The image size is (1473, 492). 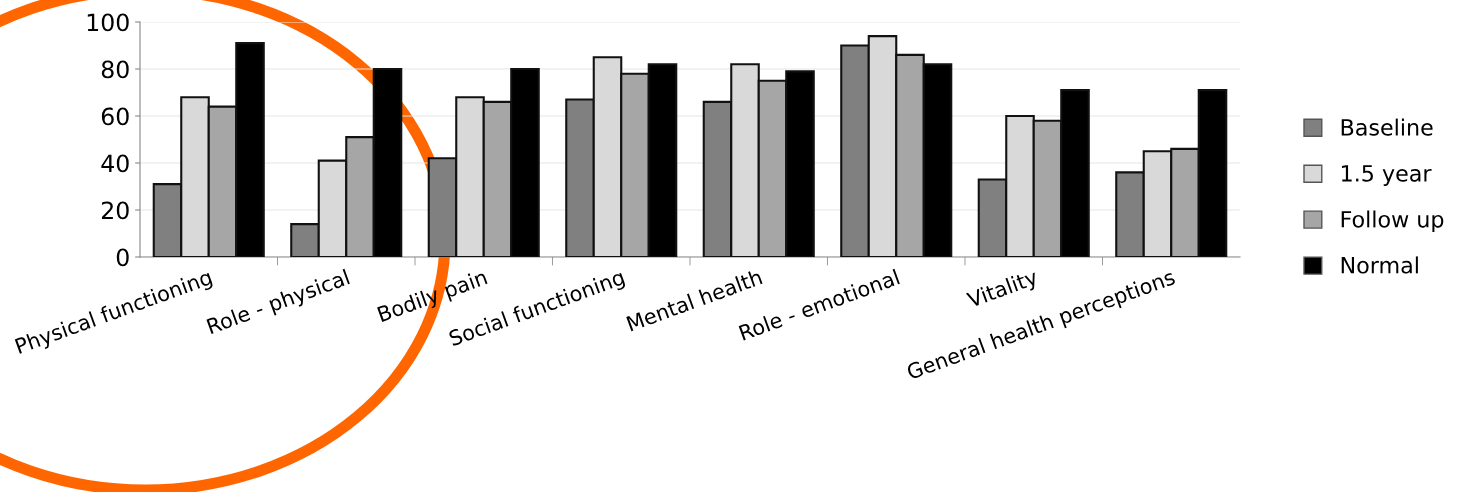 What do you see at coordinates (122, 257) in the screenshot?
I see `y-tick-label: 0` at bounding box center [122, 257].